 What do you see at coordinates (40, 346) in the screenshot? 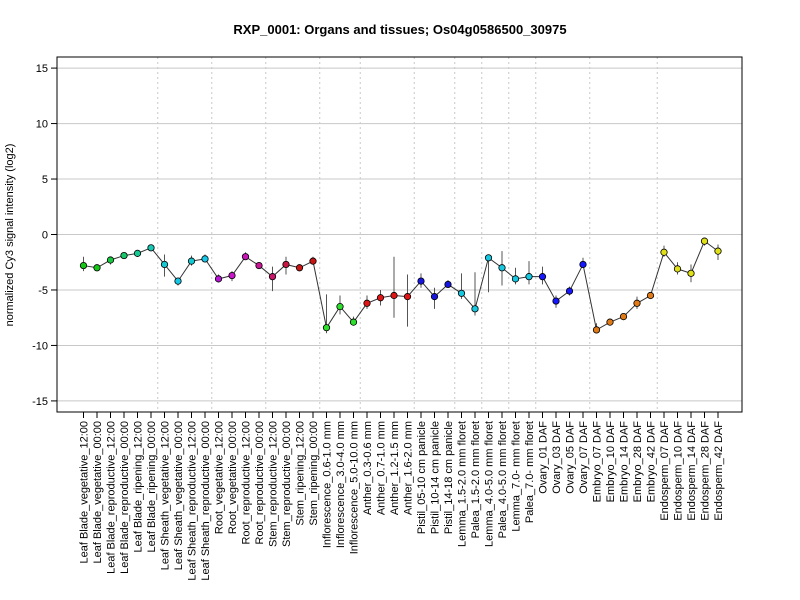
I see `y-tick-label: -10` at bounding box center [40, 346].